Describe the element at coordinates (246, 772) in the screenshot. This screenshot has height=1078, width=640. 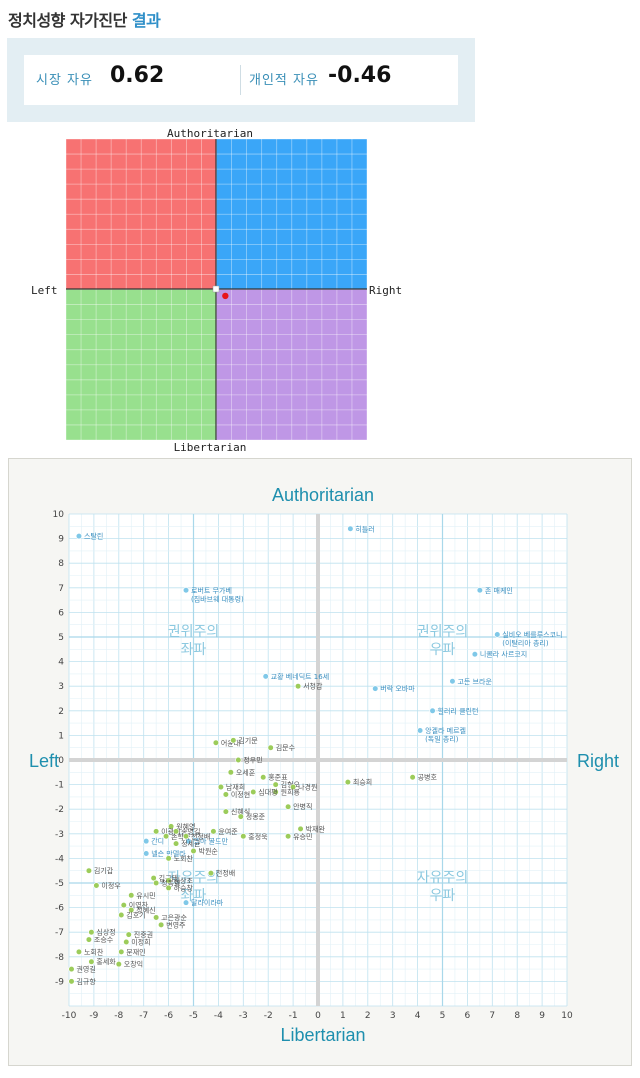
I see `point-label: 오세훈` at that location.